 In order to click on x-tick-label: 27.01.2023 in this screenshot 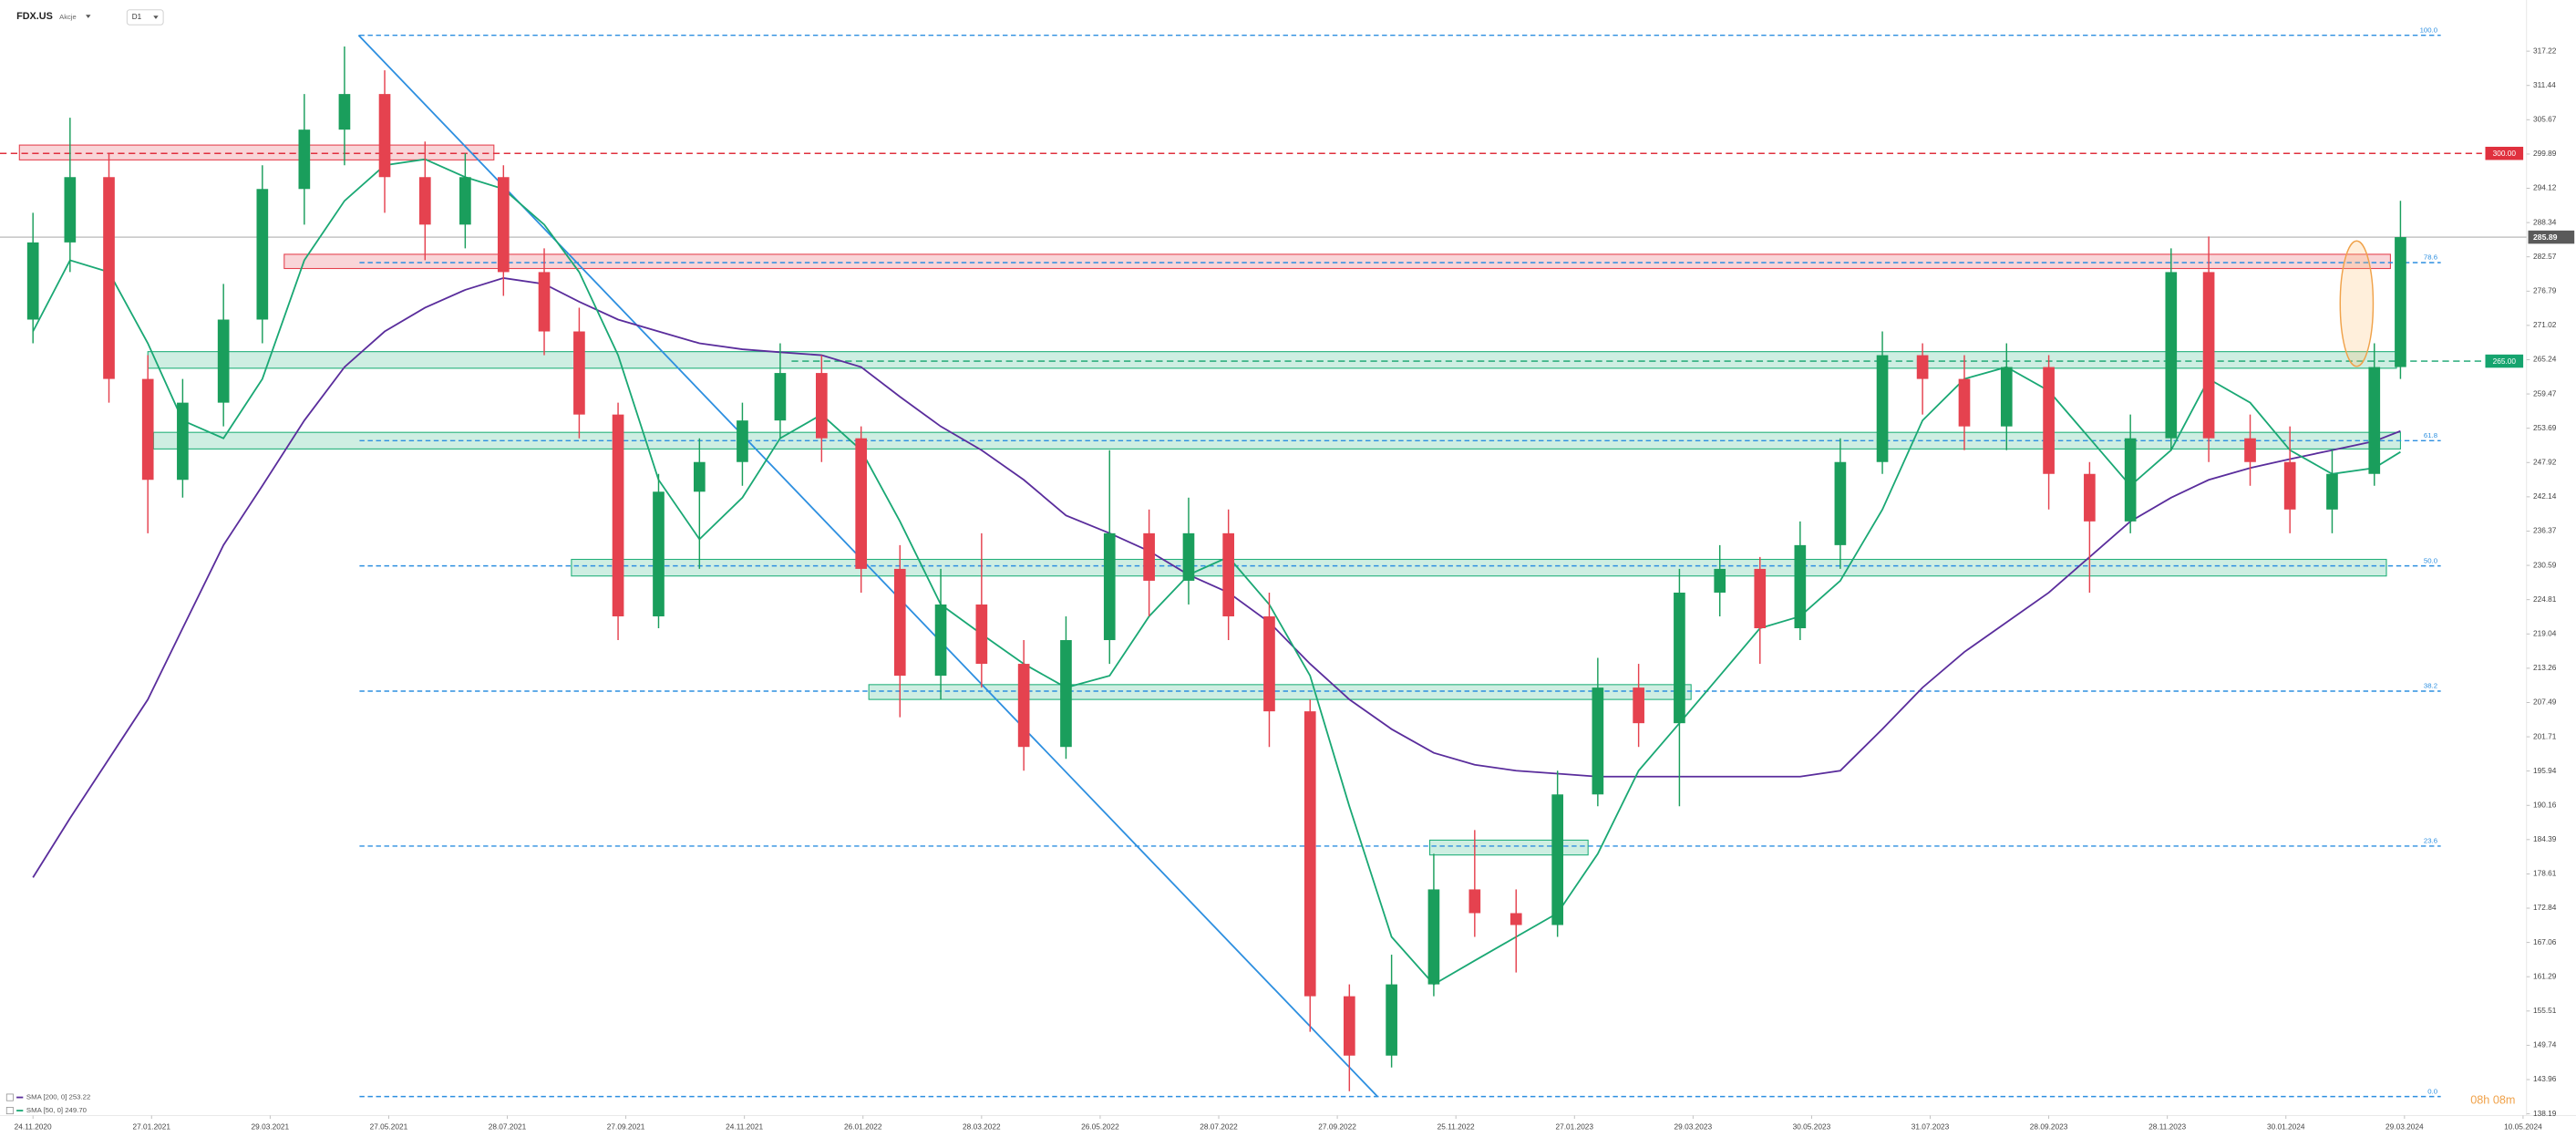, I will do `click(1574, 1126)`.